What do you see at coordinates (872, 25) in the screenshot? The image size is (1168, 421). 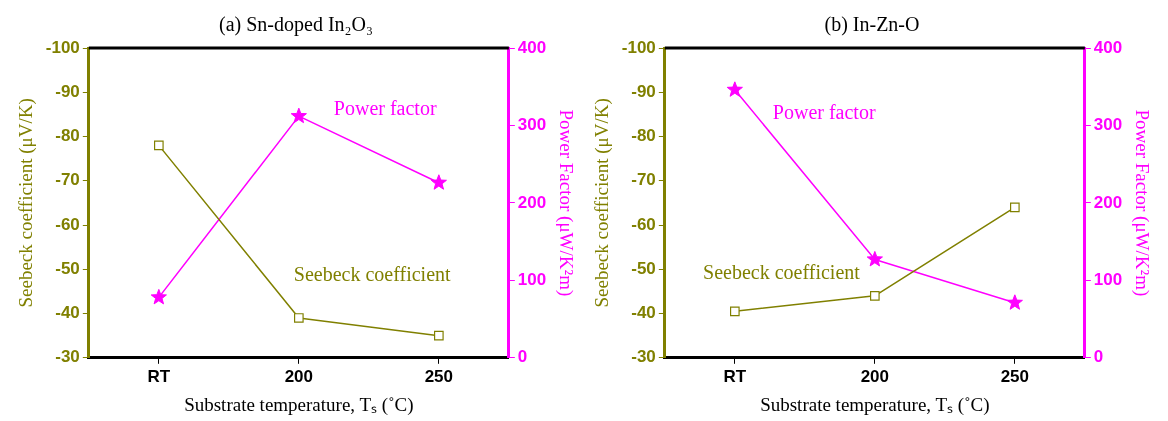 I see `chart-title: (b) In-Zn-O` at bounding box center [872, 25].